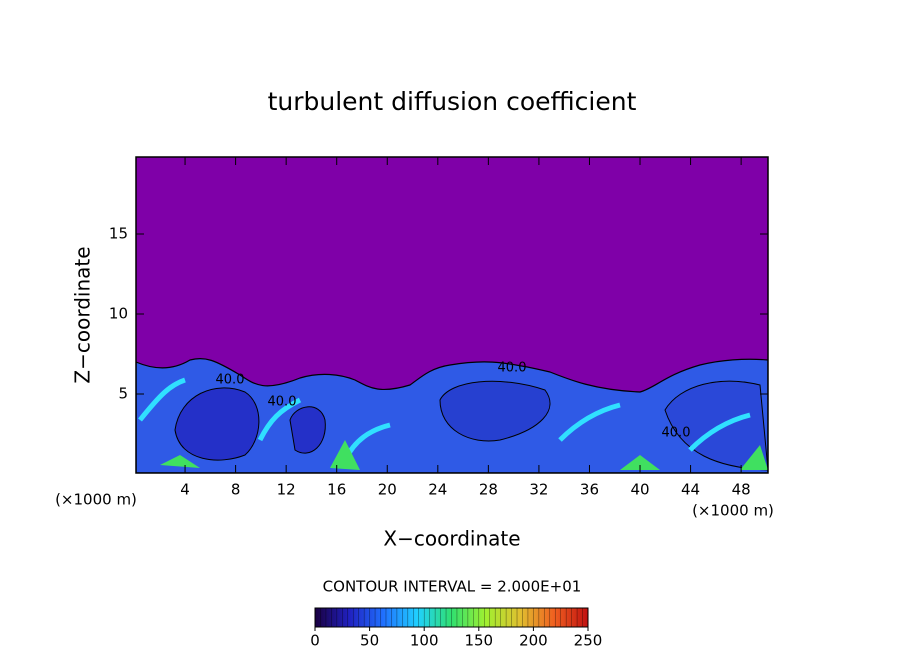 The image size is (904, 658). What do you see at coordinates (437, 490) in the screenshot?
I see `x-tick-label: 24` at bounding box center [437, 490].